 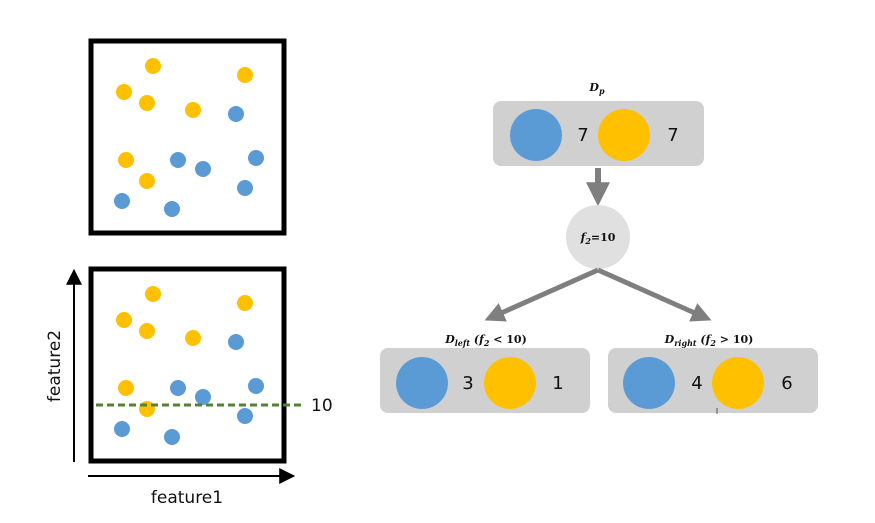 I want to click on left-yellow-count: 1, so click(x=557, y=383).